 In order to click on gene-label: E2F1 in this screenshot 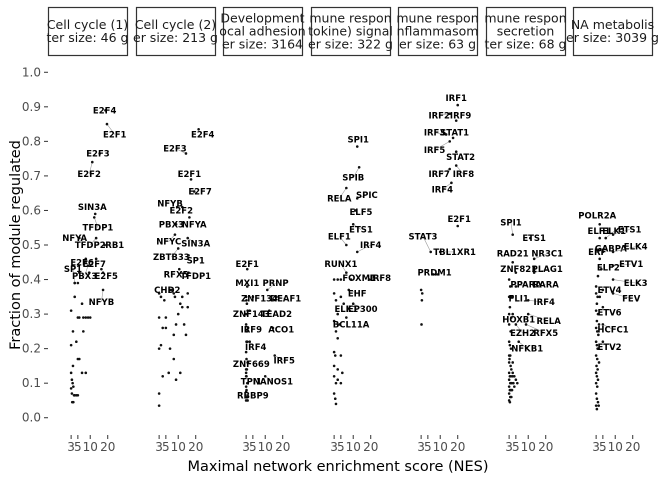, I will do `click(190, 175)`.